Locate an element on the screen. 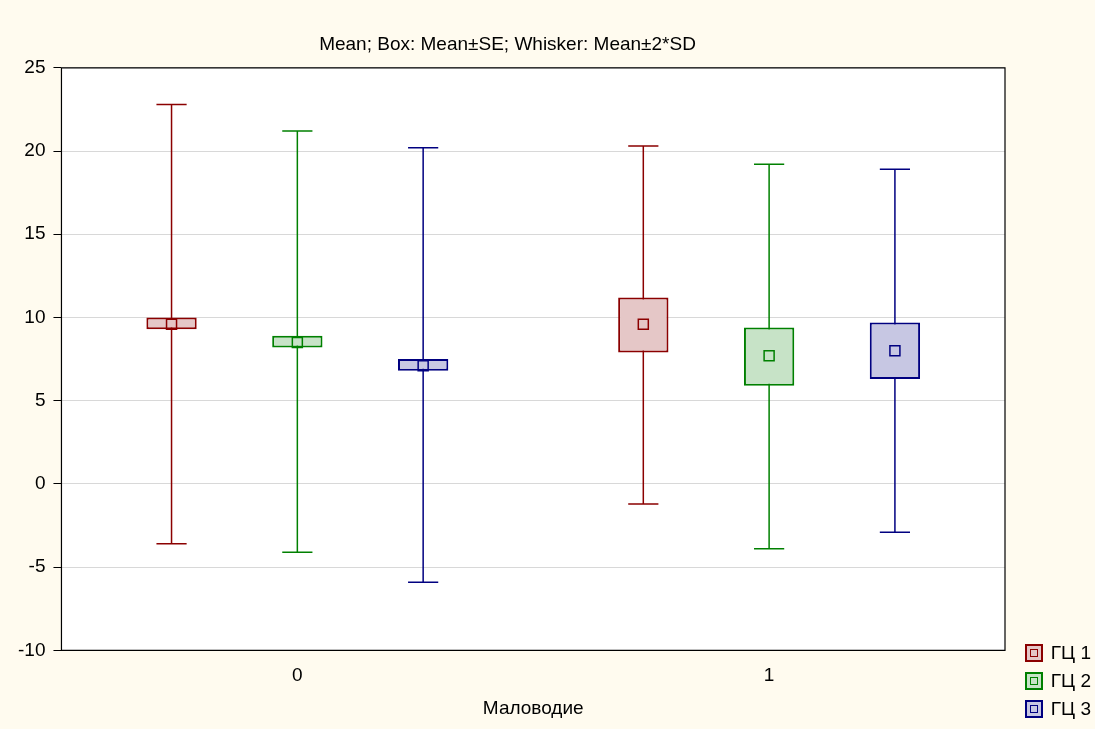  y-tick-label: -5 is located at coordinates (37, 566).